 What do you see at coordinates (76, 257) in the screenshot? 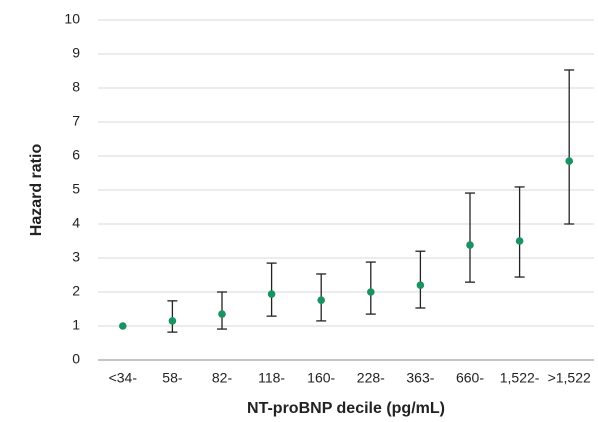
I see `y-tick-label: 3` at bounding box center [76, 257].